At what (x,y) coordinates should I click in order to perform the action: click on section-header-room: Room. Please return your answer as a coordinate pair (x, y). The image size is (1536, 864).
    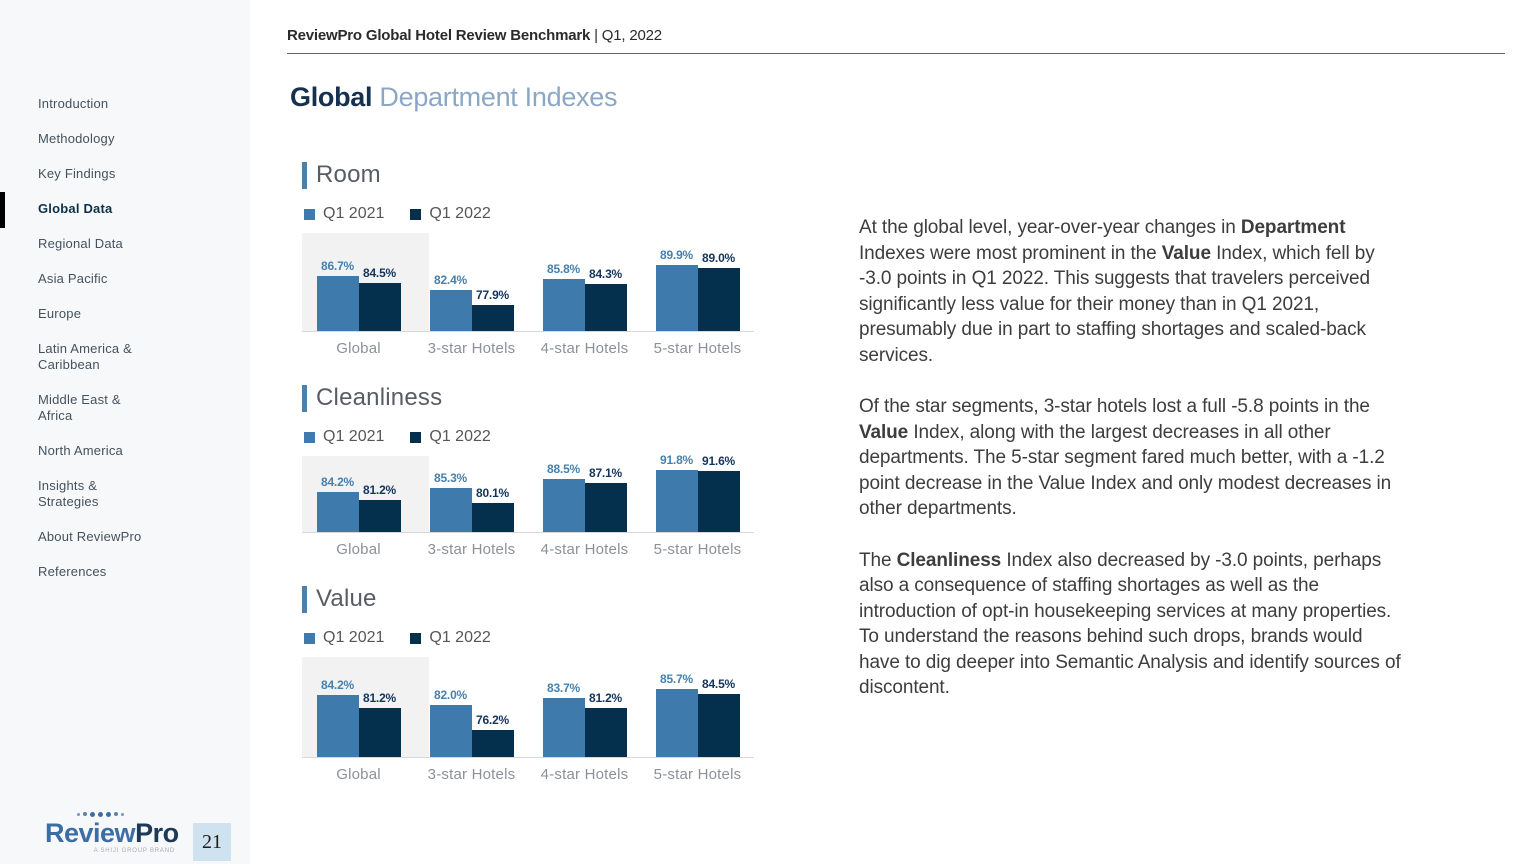
    Looking at the image, I should click on (537, 175).